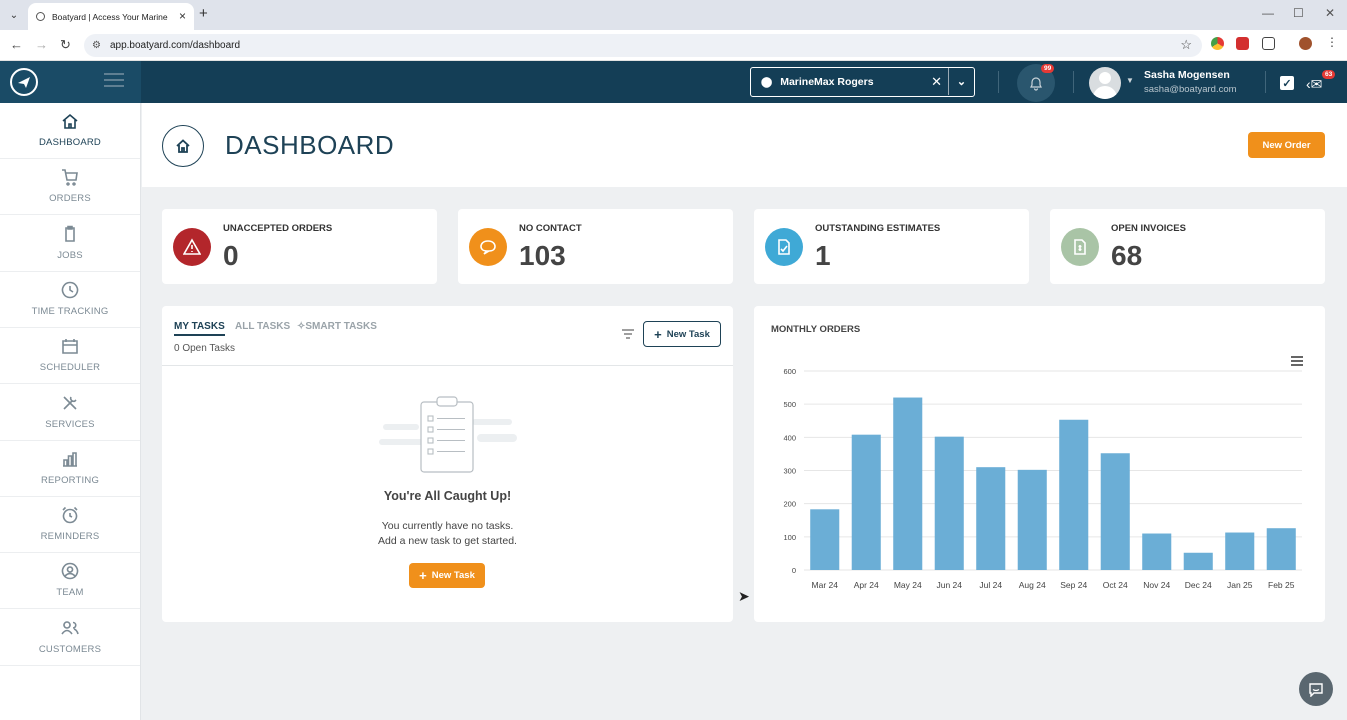 Image resolution: width=1347 pixels, height=720 pixels. What do you see at coordinates (1187, 246) in the screenshot?
I see `stat-card-open-invoices: OPEN INVOICES 68` at bounding box center [1187, 246].